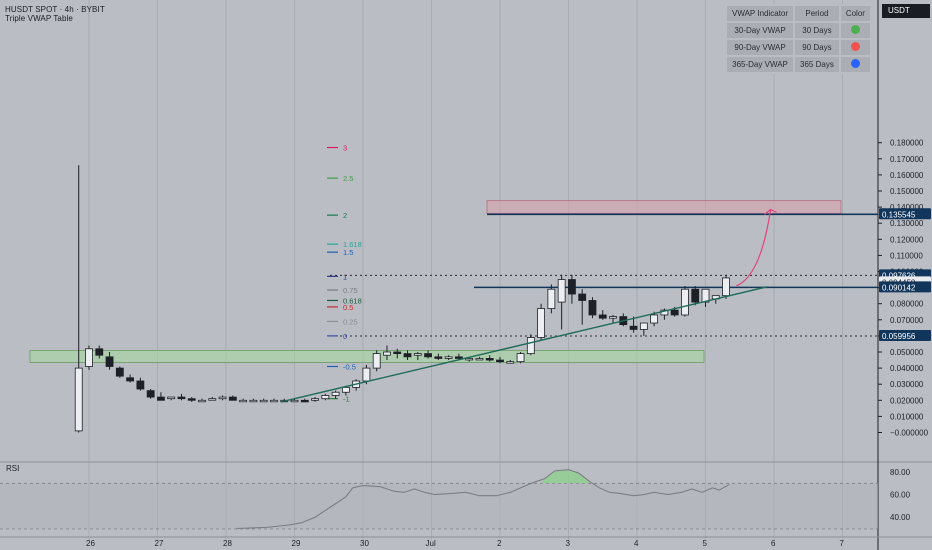 The width and height of the screenshot is (932, 550). What do you see at coordinates (367, 356) in the screenshot?
I see `support-zone` at bounding box center [367, 356].